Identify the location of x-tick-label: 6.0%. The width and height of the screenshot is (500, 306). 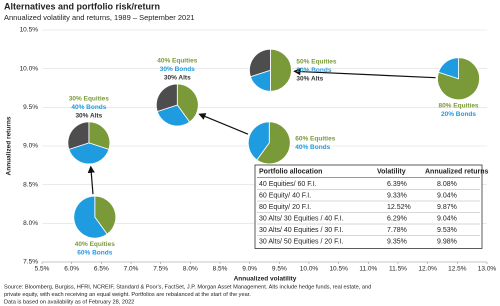
(71, 269).